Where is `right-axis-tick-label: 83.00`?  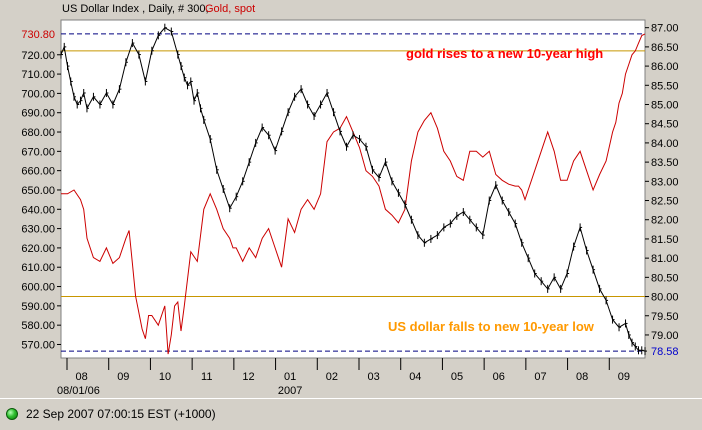 right-axis-tick-label: 83.00 is located at coordinates (665, 182).